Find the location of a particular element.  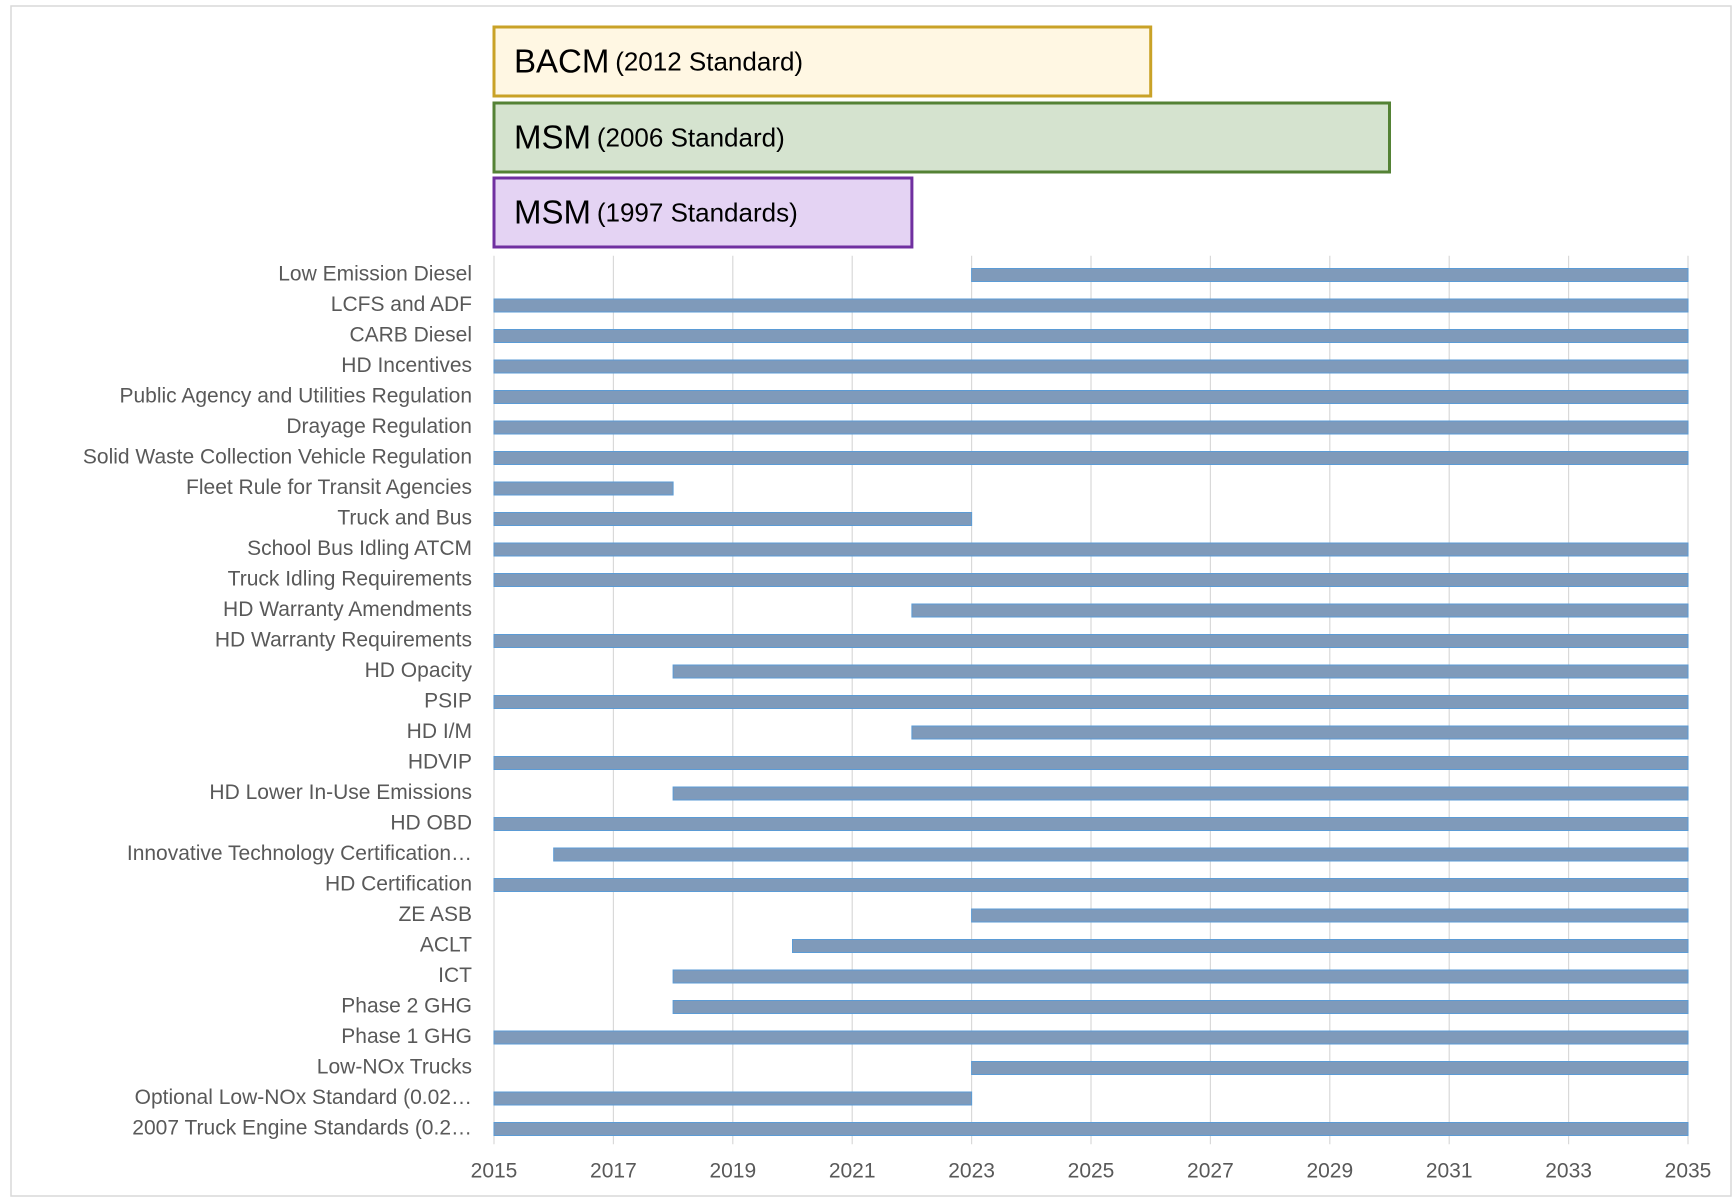

y-tick-label: Phase 2 GHG is located at coordinates (406, 1006).